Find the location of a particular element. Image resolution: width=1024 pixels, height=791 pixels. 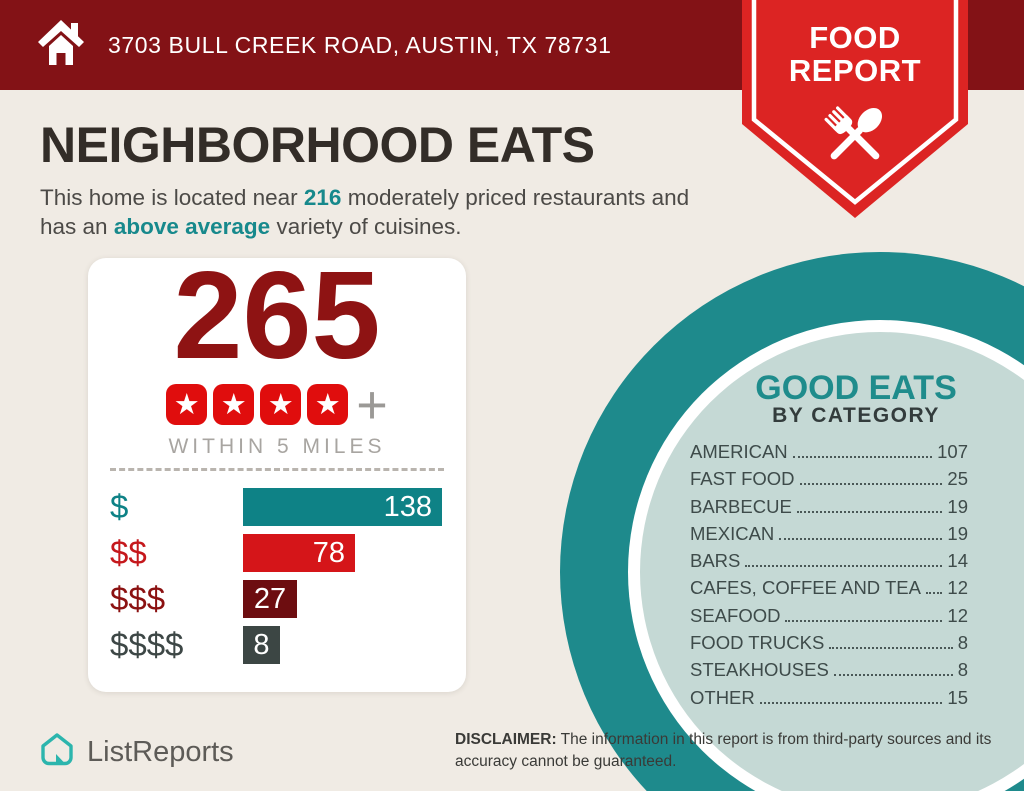

category-row: CAFES, COFFEE AND TEA 12 is located at coordinates (829, 590).